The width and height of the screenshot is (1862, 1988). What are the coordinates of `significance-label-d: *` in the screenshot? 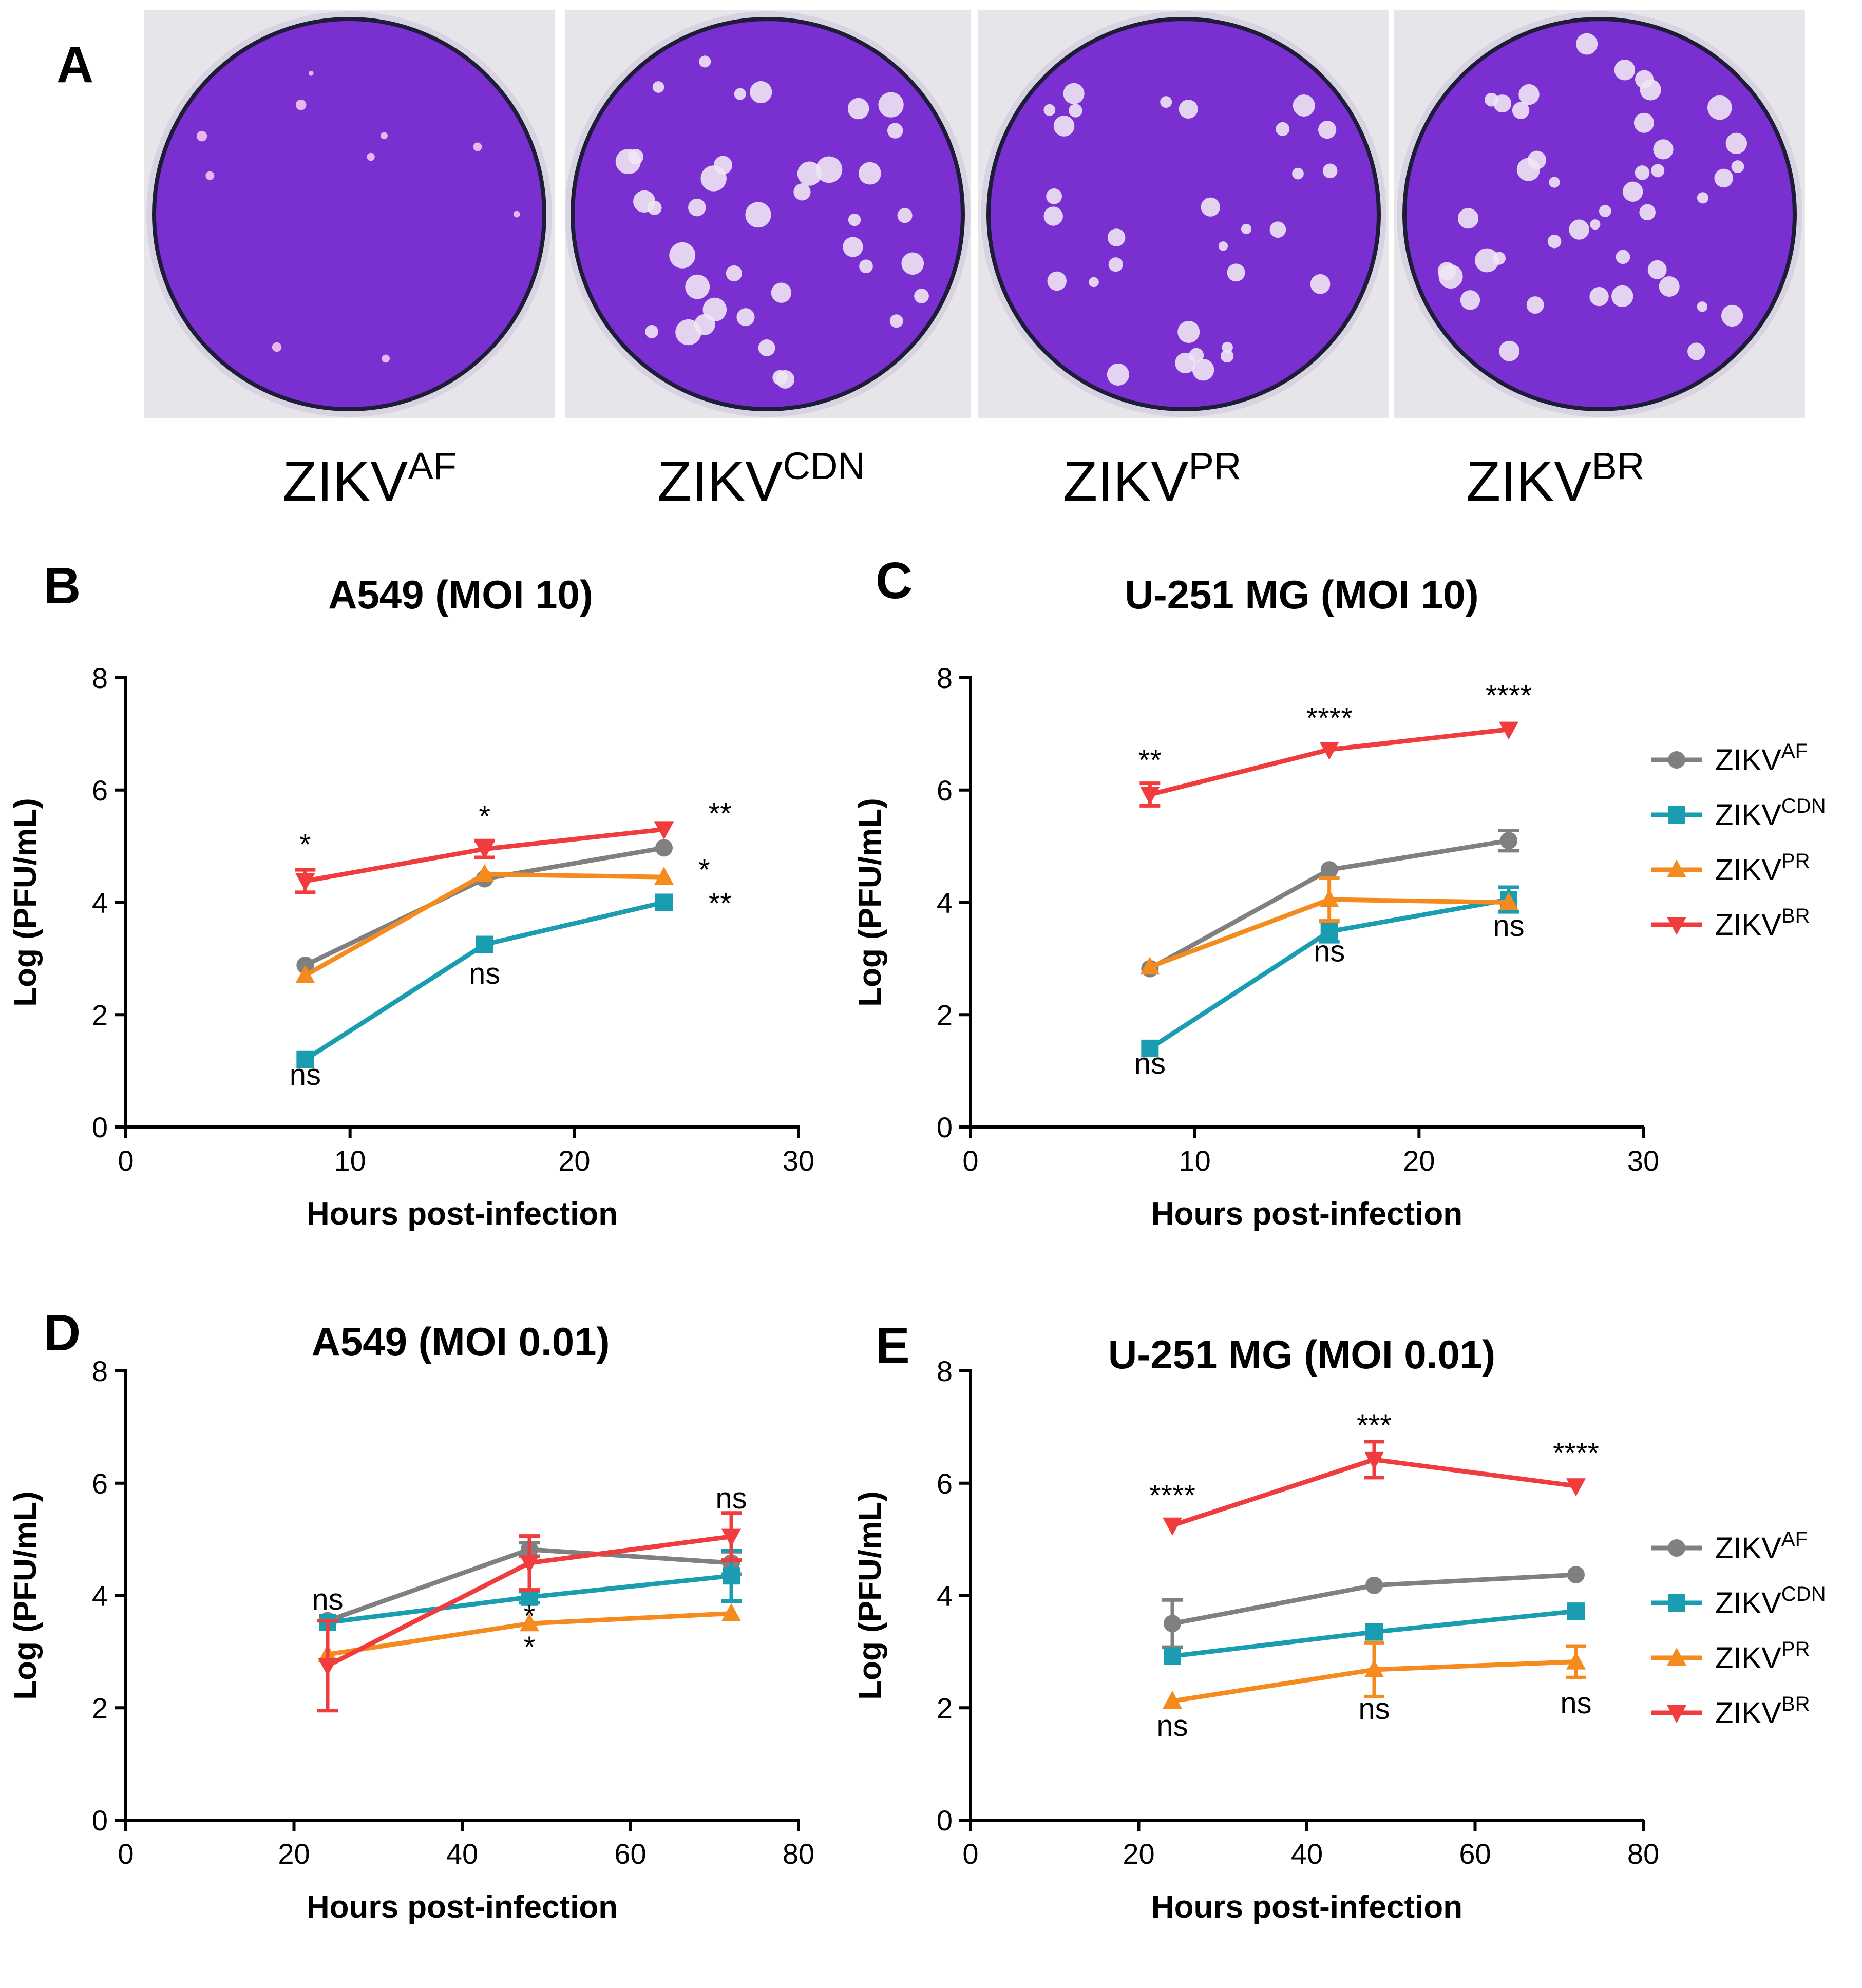 It's located at (530, 1648).